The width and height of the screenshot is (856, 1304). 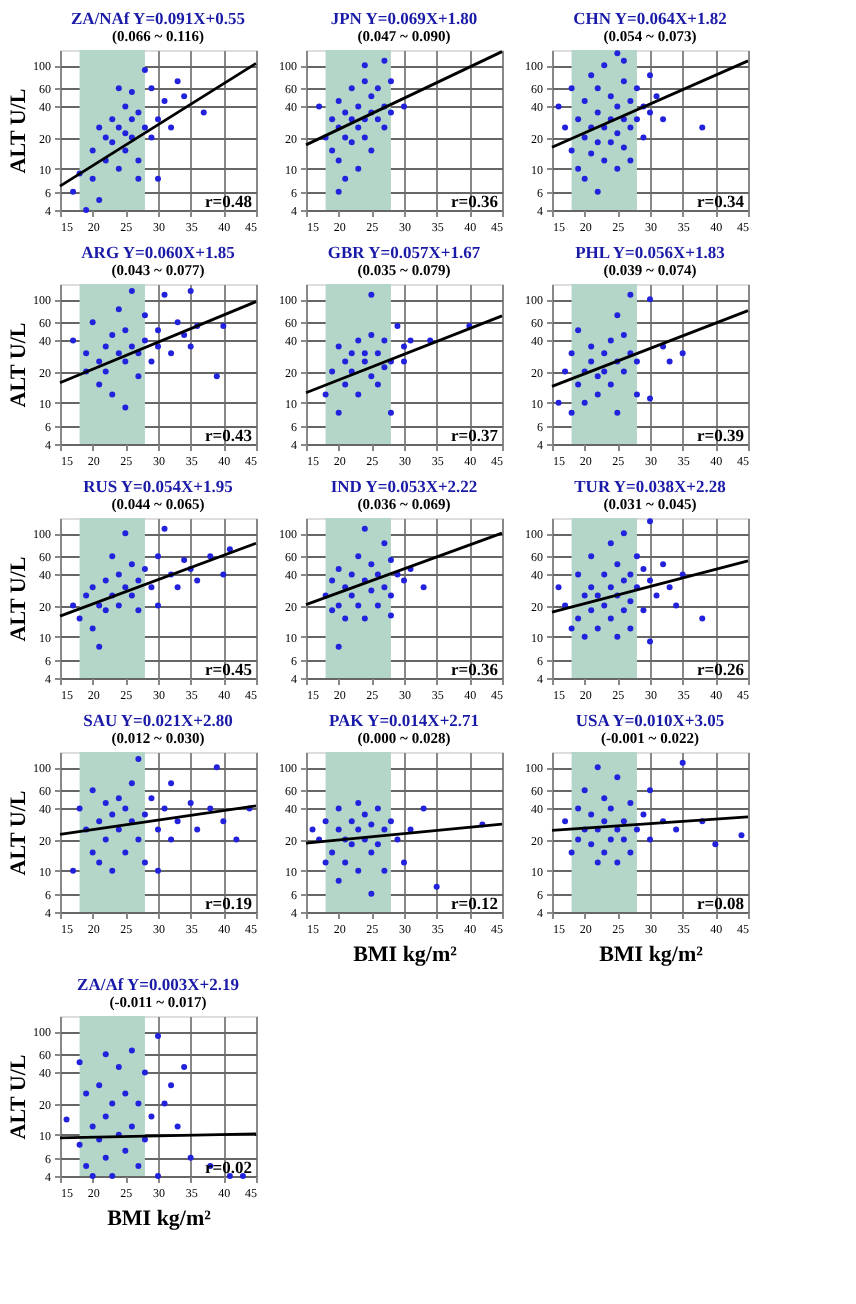 What do you see at coordinates (720, 669) in the screenshot?
I see `annotation: r=0.26` at bounding box center [720, 669].